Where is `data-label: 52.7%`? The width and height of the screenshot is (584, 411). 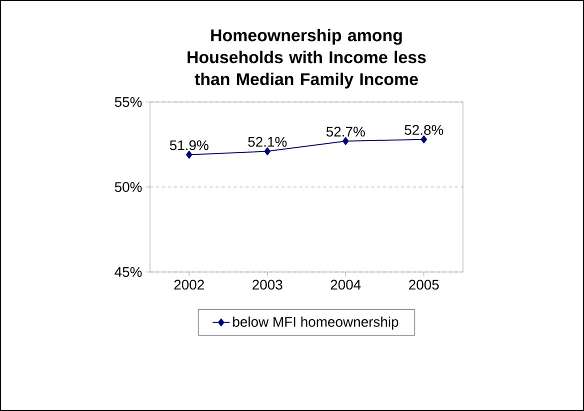
data-label: 52.7% is located at coordinates (345, 131).